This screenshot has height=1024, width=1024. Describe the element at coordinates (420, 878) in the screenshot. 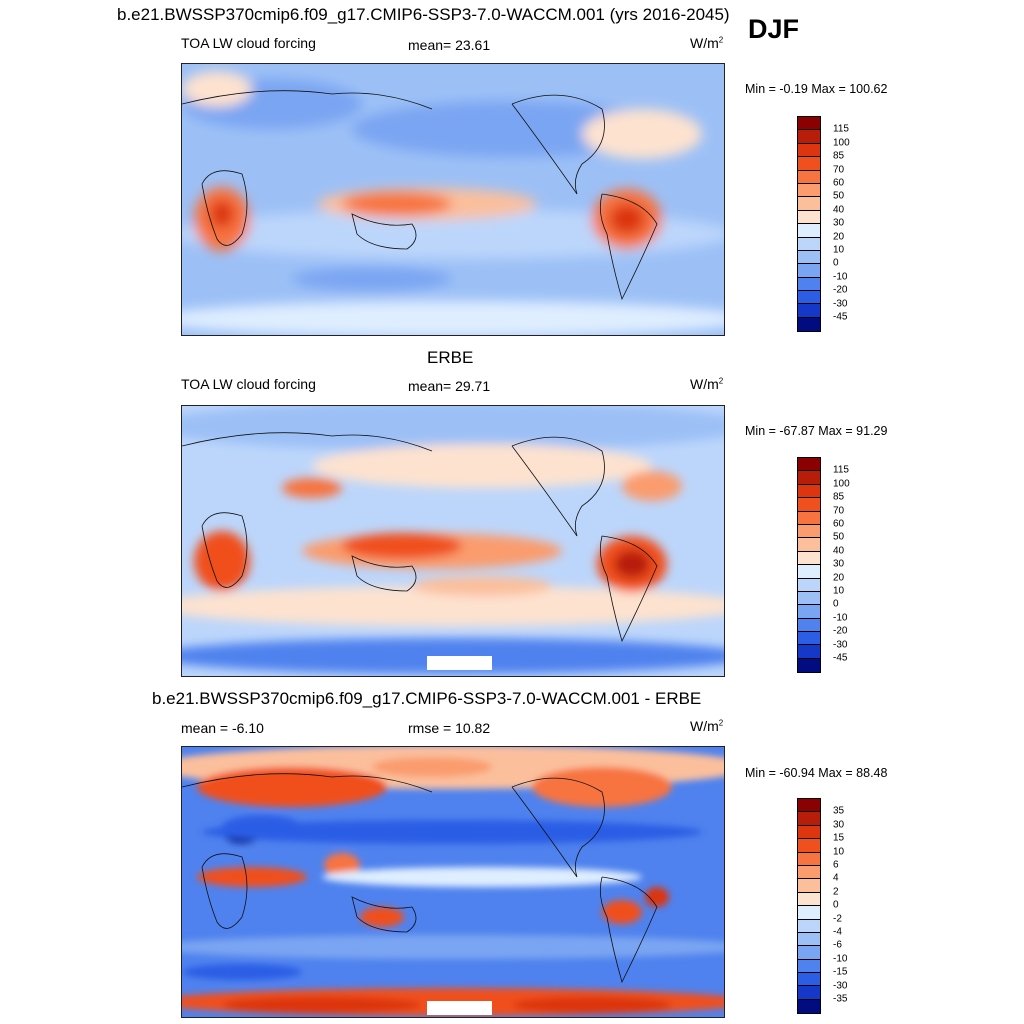

I see `panel3-coastlines` at that location.